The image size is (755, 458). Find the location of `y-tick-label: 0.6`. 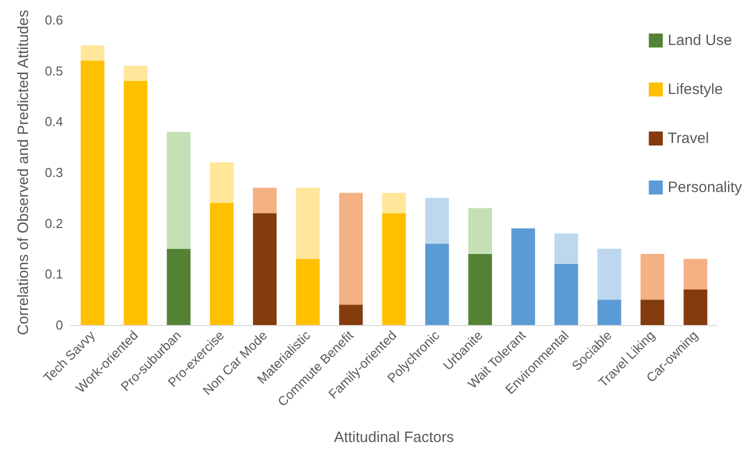

y-tick-label: 0.6 is located at coordinates (53, 20).